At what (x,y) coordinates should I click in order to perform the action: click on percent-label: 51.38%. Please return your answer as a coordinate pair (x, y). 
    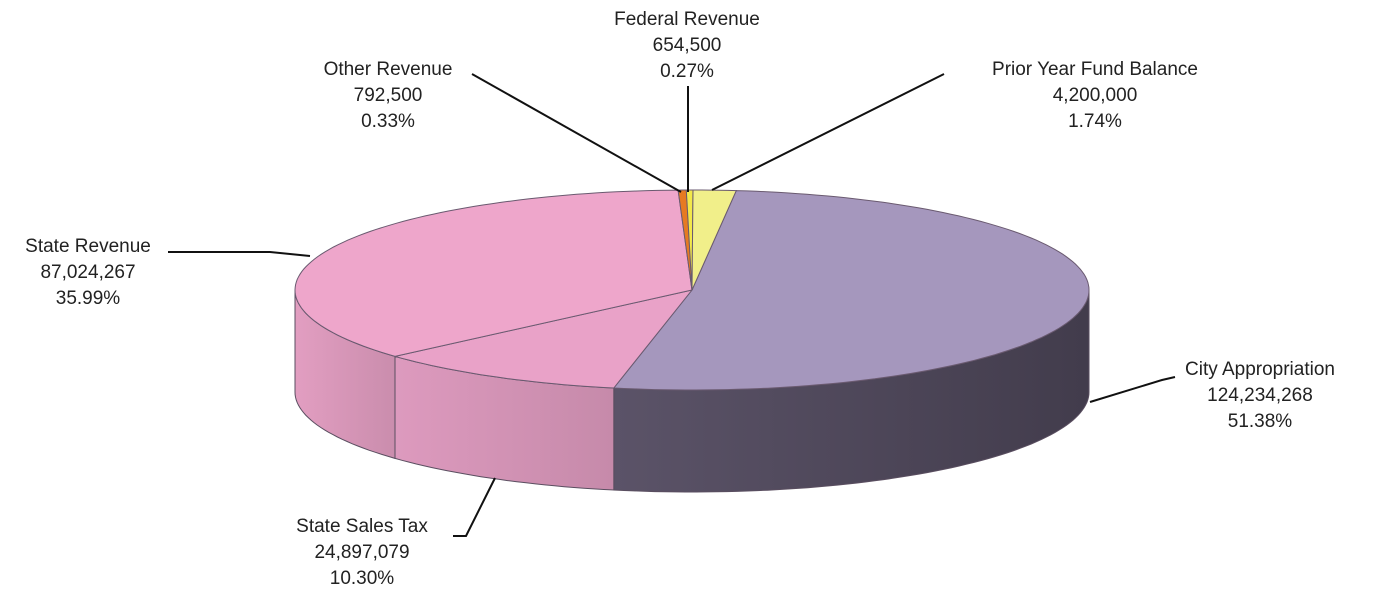
    Looking at the image, I should click on (1260, 421).